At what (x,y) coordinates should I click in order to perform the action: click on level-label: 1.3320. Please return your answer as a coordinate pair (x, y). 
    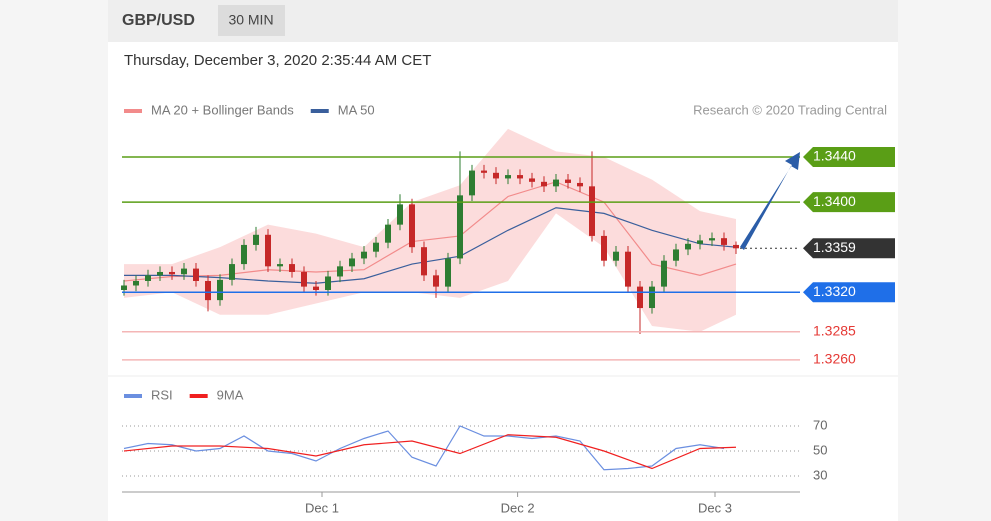
    Looking at the image, I should click on (834, 291).